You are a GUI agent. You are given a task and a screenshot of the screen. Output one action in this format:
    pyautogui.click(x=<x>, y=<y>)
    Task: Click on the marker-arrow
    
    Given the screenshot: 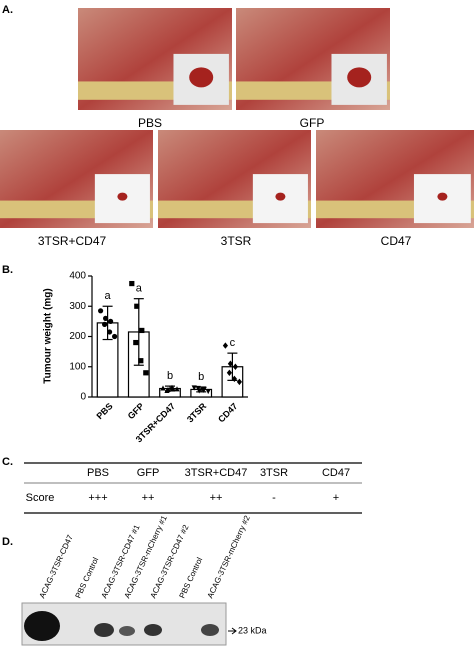 What is the action you would take?
    pyautogui.click(x=232, y=631)
    